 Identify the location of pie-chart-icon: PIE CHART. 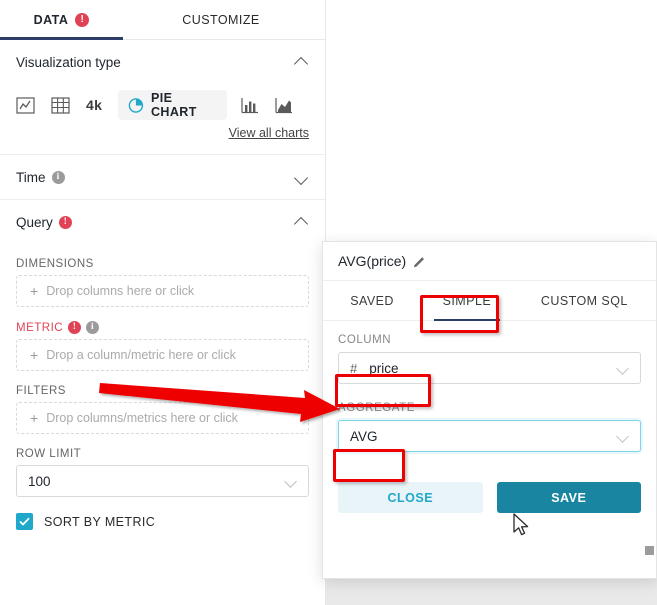
(172, 105).